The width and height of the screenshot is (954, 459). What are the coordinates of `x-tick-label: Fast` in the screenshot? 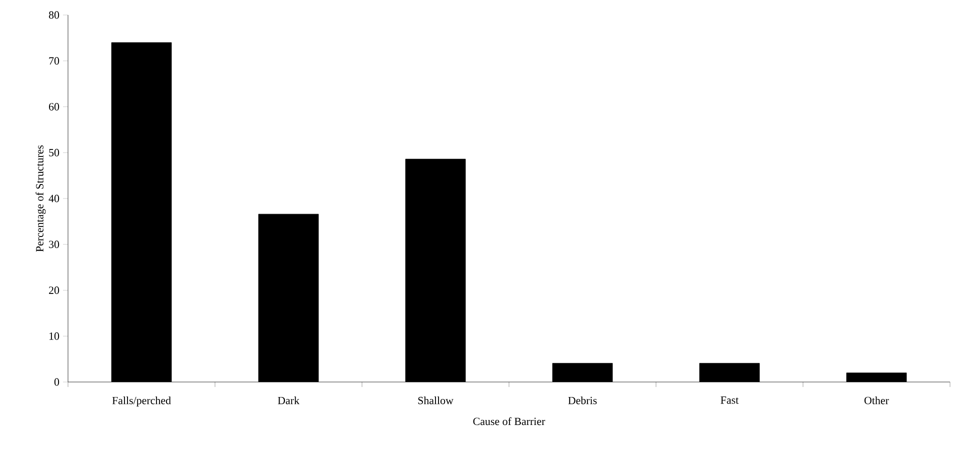 It's located at (729, 400).